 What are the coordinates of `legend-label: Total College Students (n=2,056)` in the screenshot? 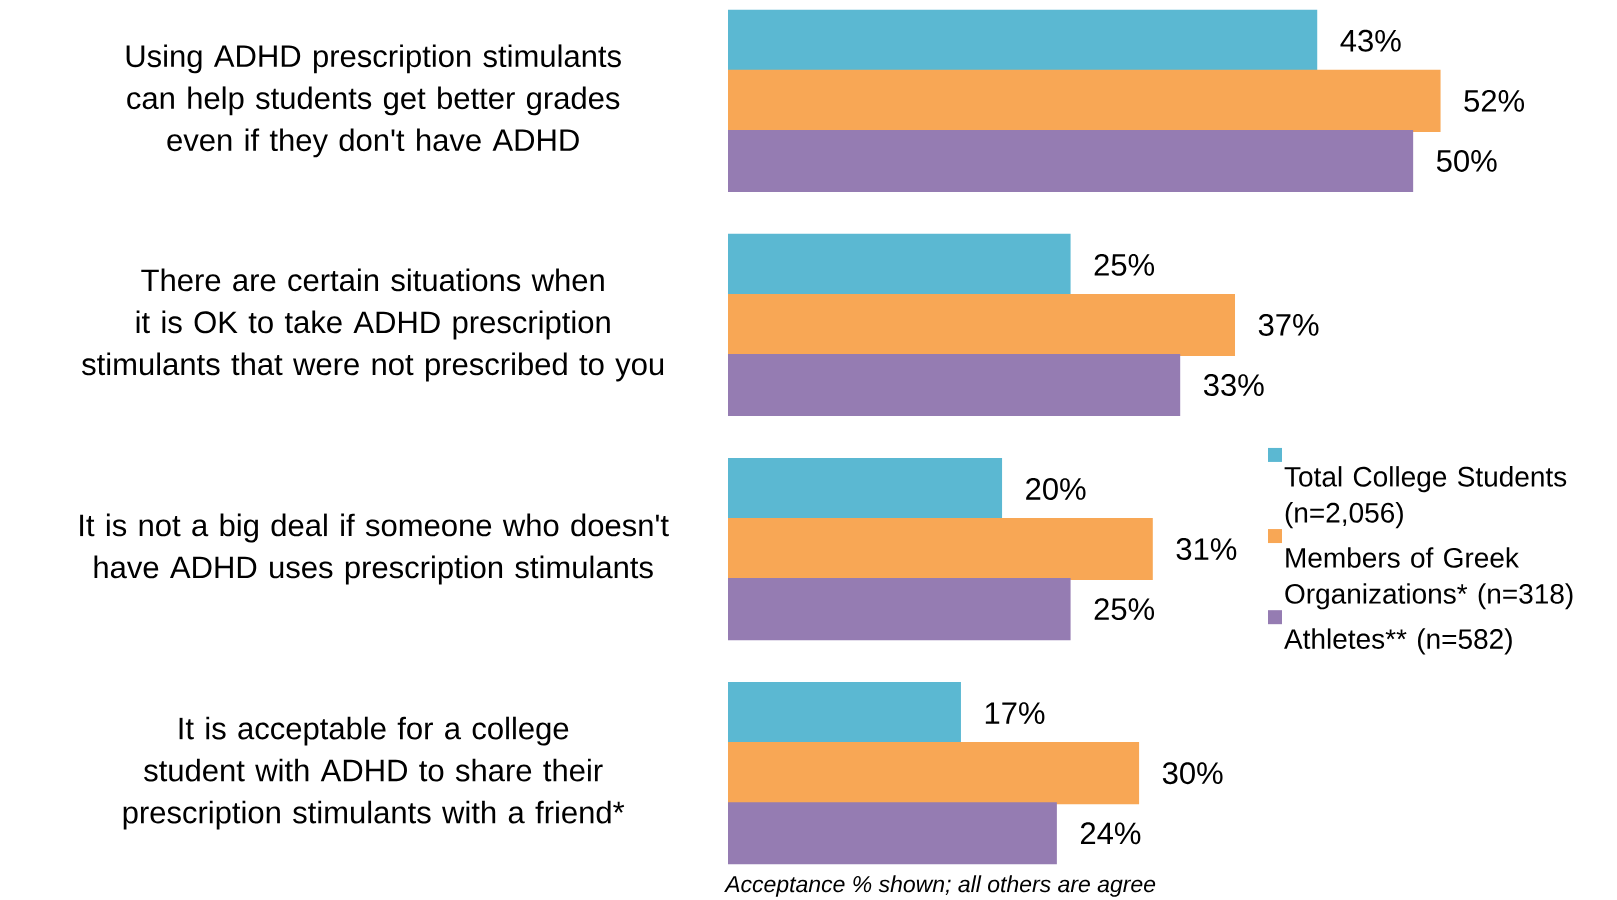 It's located at (1425, 497).